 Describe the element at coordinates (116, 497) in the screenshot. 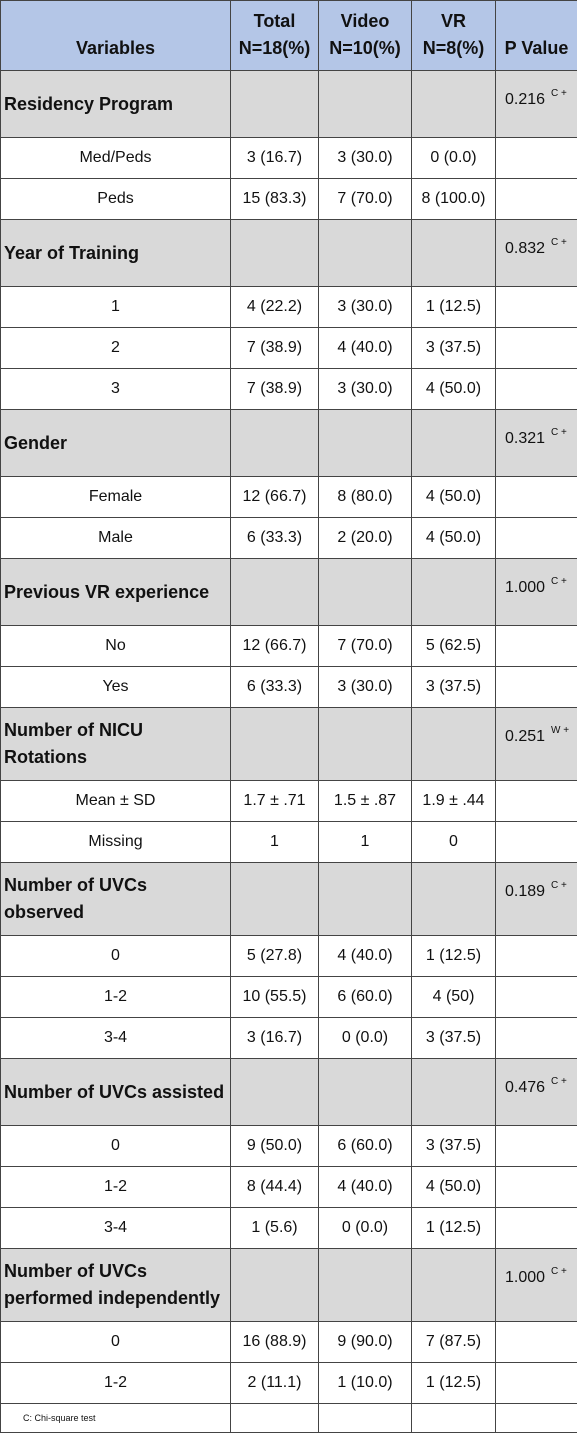

I see `row-label: Female` at that location.